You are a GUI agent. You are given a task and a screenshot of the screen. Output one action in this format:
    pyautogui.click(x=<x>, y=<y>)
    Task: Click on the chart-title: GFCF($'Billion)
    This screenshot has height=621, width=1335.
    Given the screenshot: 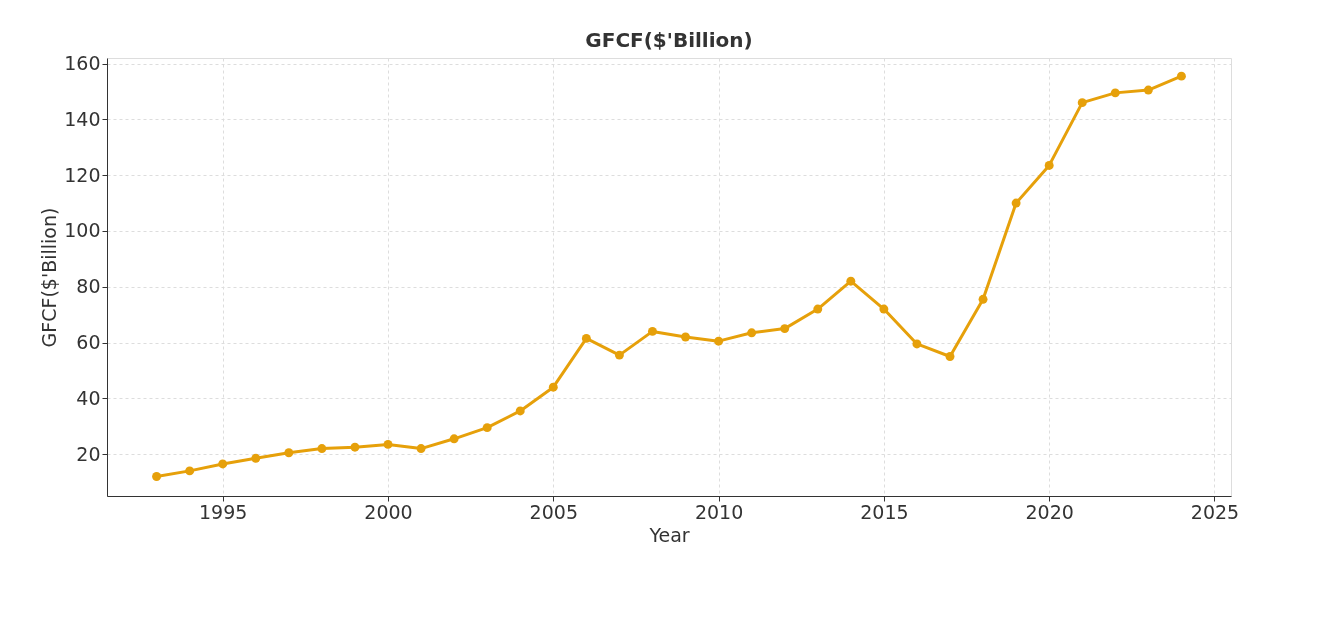 What is the action you would take?
    pyautogui.click(x=669, y=39)
    